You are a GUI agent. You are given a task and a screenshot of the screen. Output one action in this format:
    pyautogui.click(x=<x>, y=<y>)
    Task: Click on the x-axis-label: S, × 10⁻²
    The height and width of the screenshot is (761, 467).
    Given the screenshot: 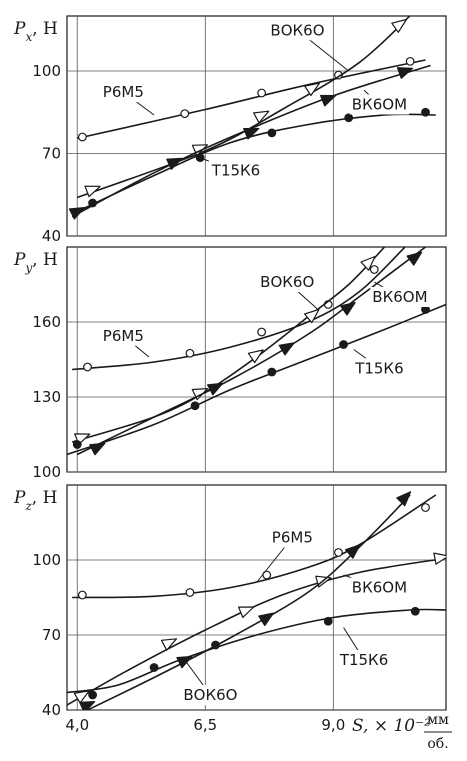 What is the action you would take?
    pyautogui.click(x=391, y=726)
    